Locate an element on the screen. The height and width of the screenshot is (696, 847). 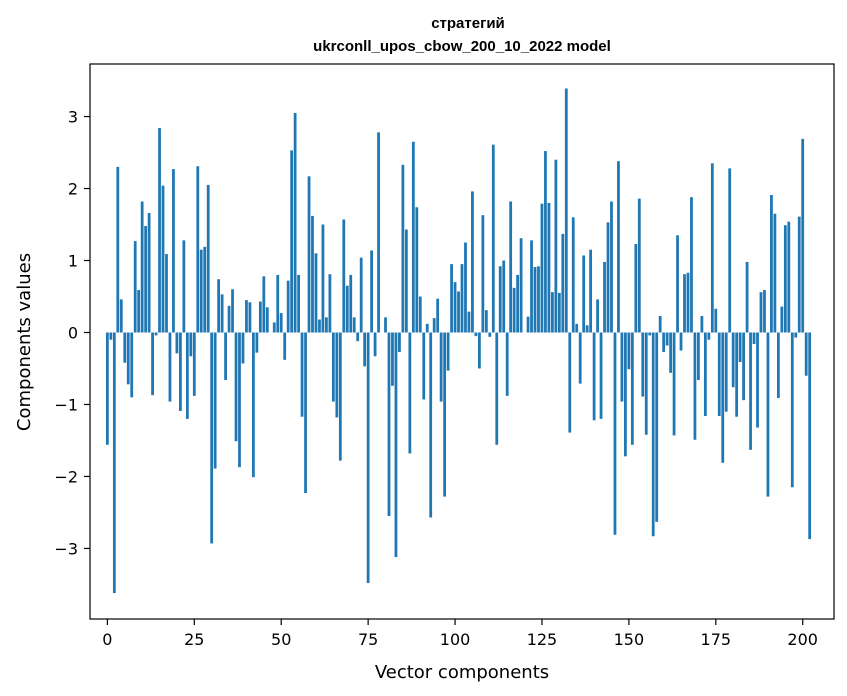
y-axis-label: Components values is located at coordinates (24, 342).